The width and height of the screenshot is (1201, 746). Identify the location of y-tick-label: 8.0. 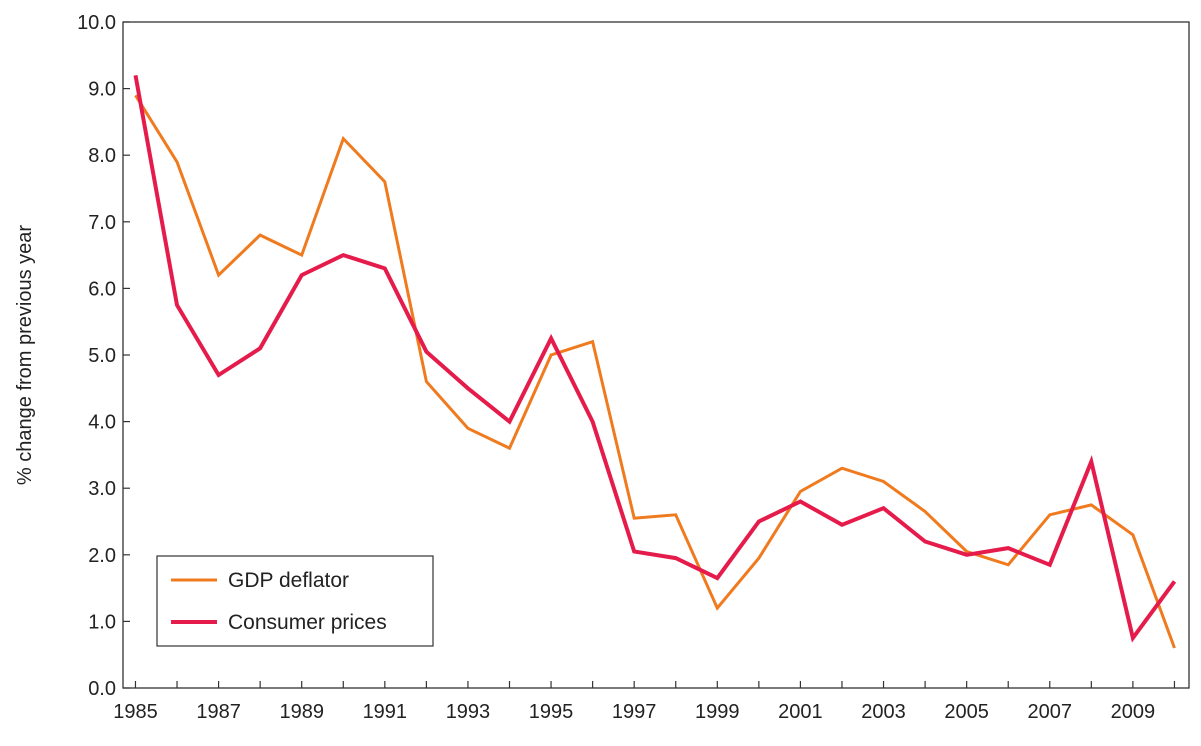
(102, 156).